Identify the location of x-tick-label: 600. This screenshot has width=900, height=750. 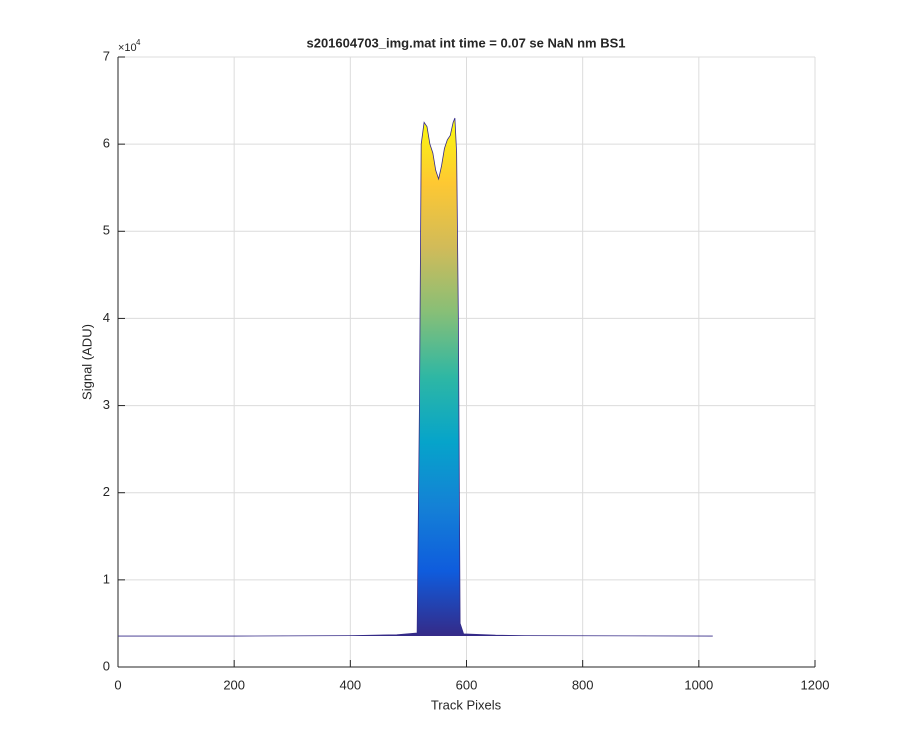
(467, 684).